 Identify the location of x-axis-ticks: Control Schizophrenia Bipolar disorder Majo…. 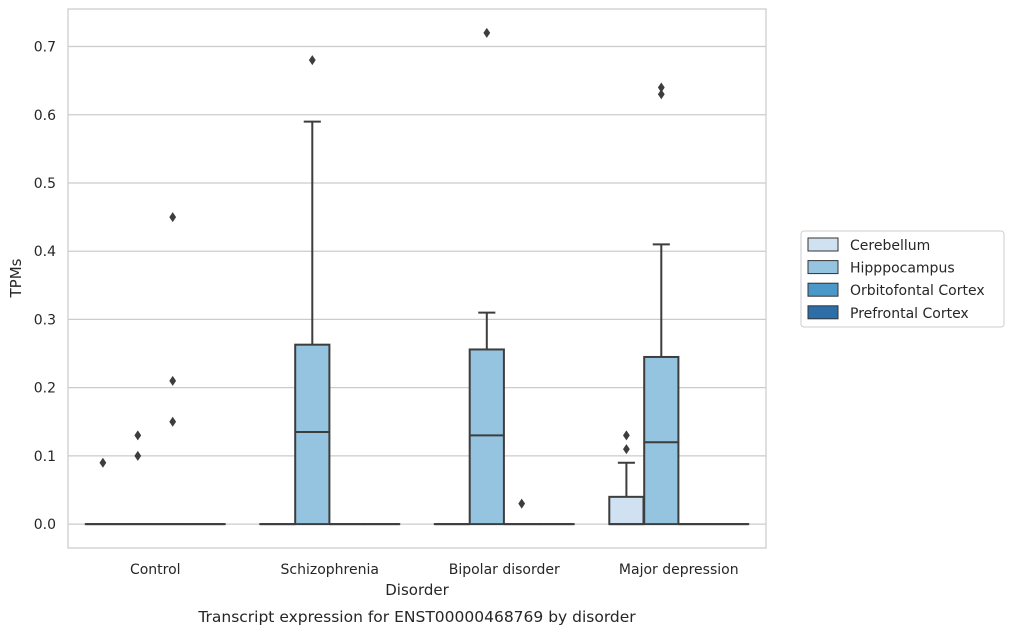
(434, 570).